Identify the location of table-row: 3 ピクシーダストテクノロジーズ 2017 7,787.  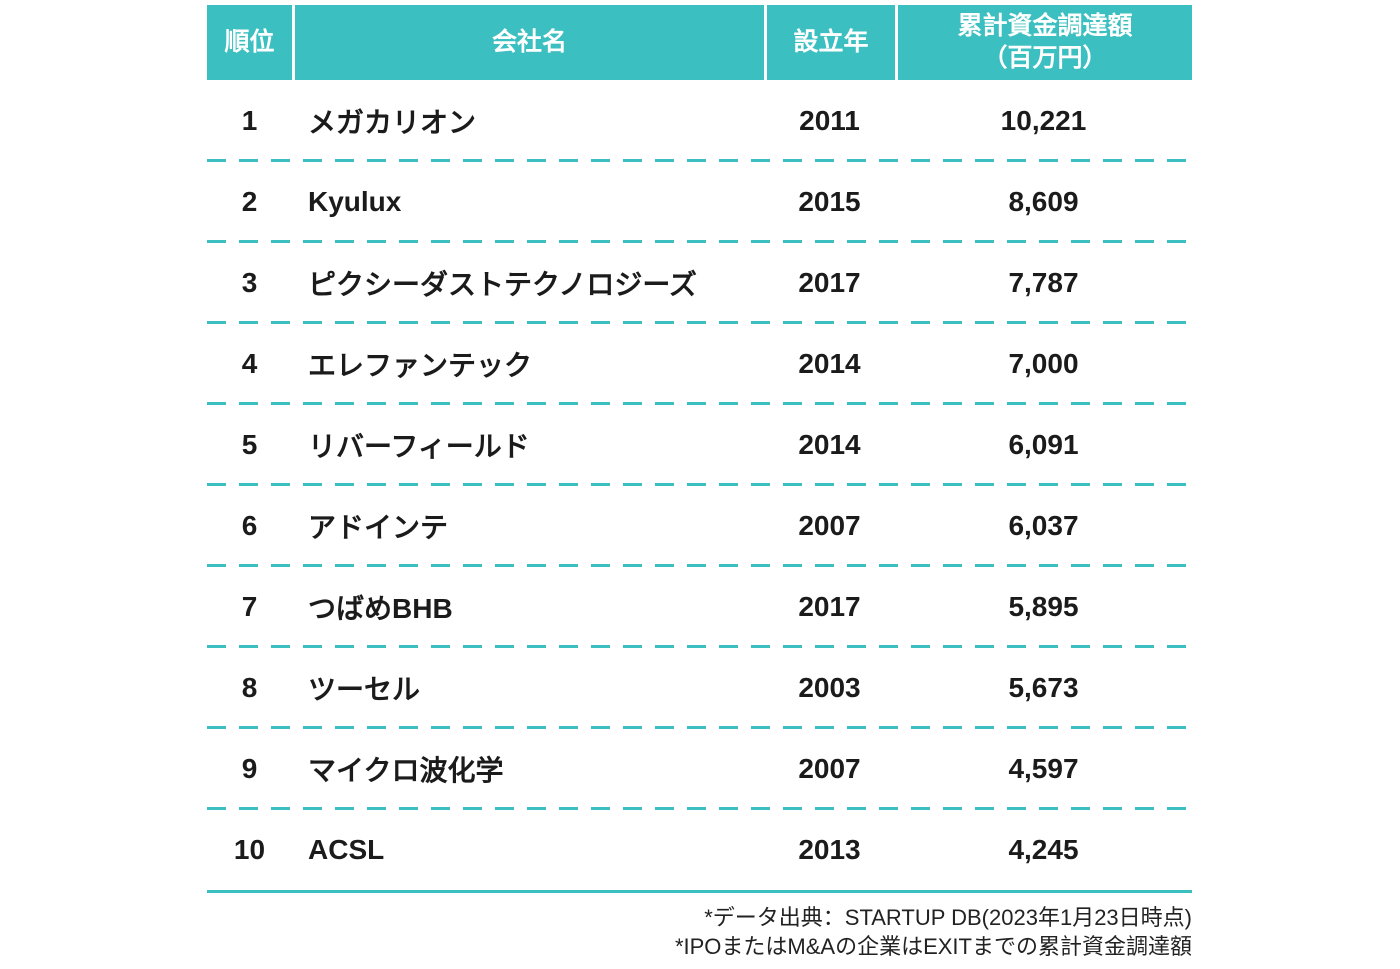
(699, 283).